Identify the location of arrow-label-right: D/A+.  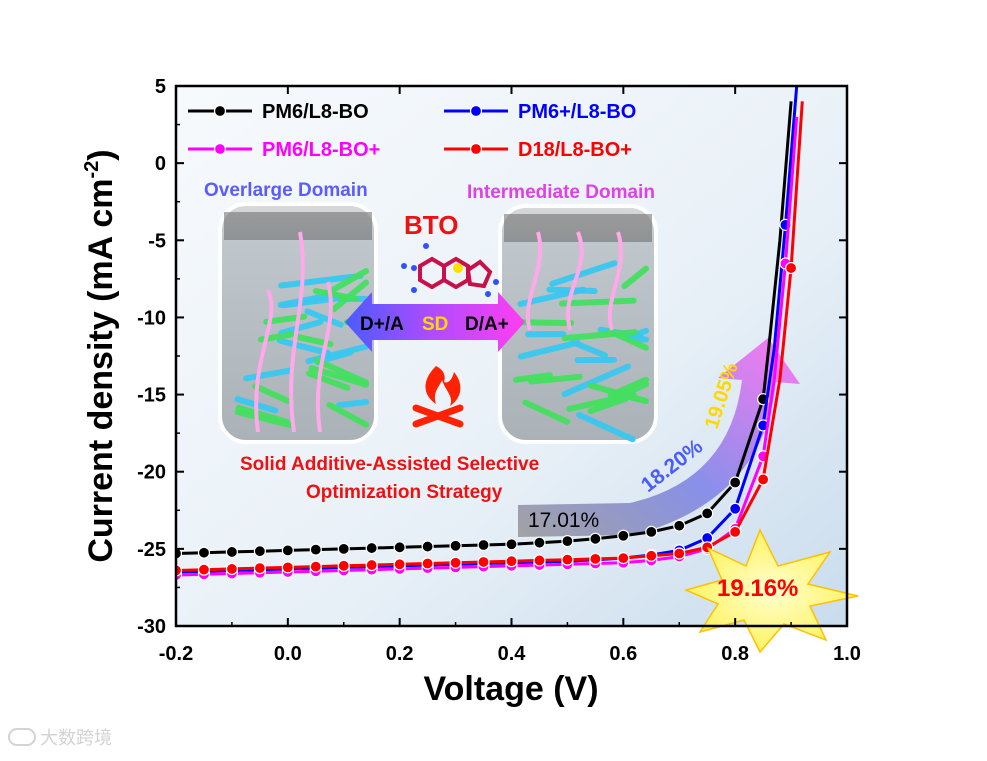
(487, 324).